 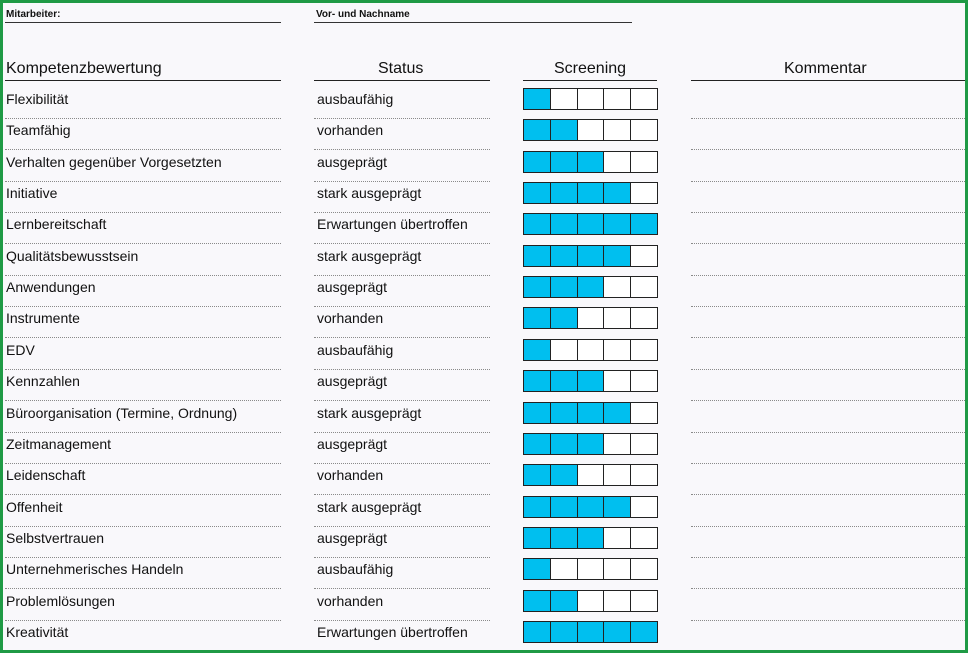 I want to click on competence-label: Qualitätsbewusstsein, so click(x=72, y=255).